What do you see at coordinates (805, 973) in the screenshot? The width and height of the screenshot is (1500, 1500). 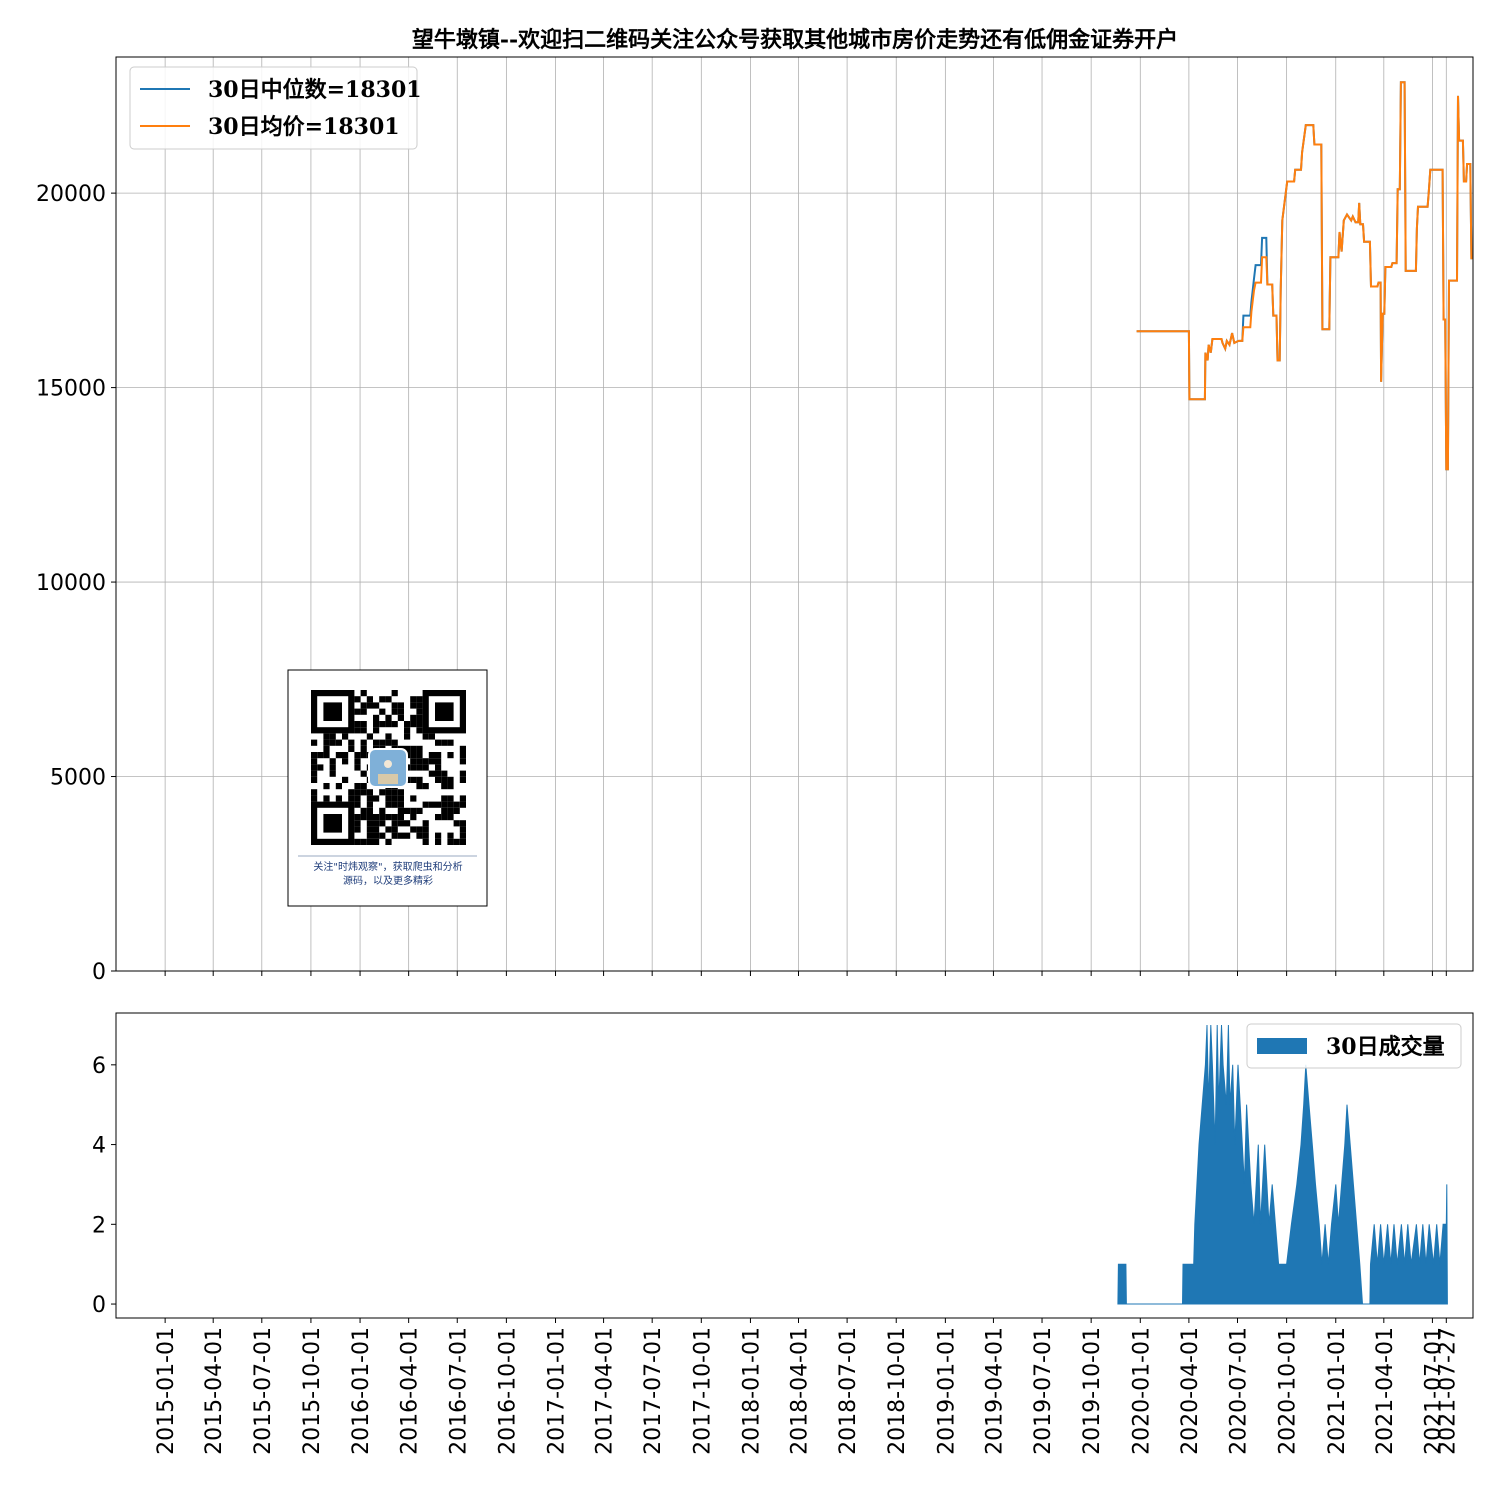 I see `price-x-ticks` at bounding box center [805, 973].